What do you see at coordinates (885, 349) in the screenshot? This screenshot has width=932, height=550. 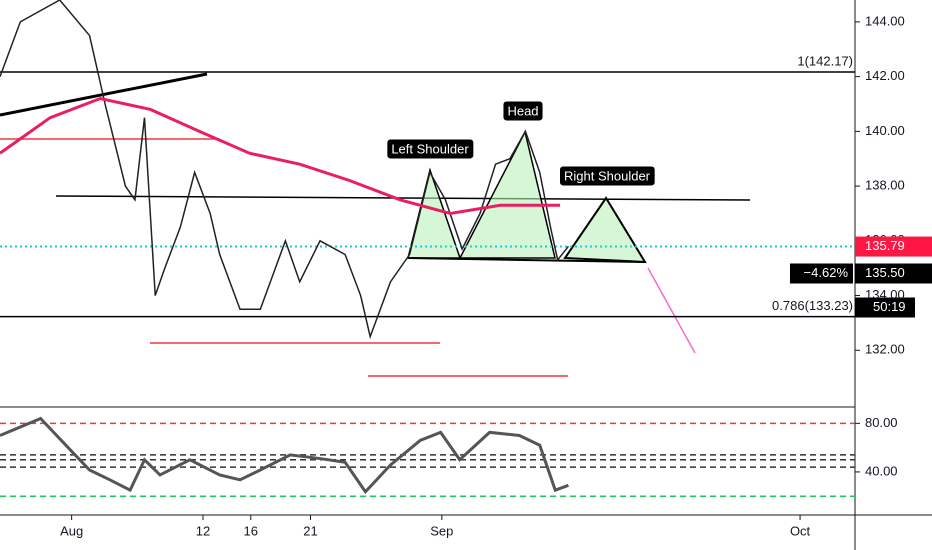 I see `y-tick-label: 132.00` at bounding box center [885, 349].